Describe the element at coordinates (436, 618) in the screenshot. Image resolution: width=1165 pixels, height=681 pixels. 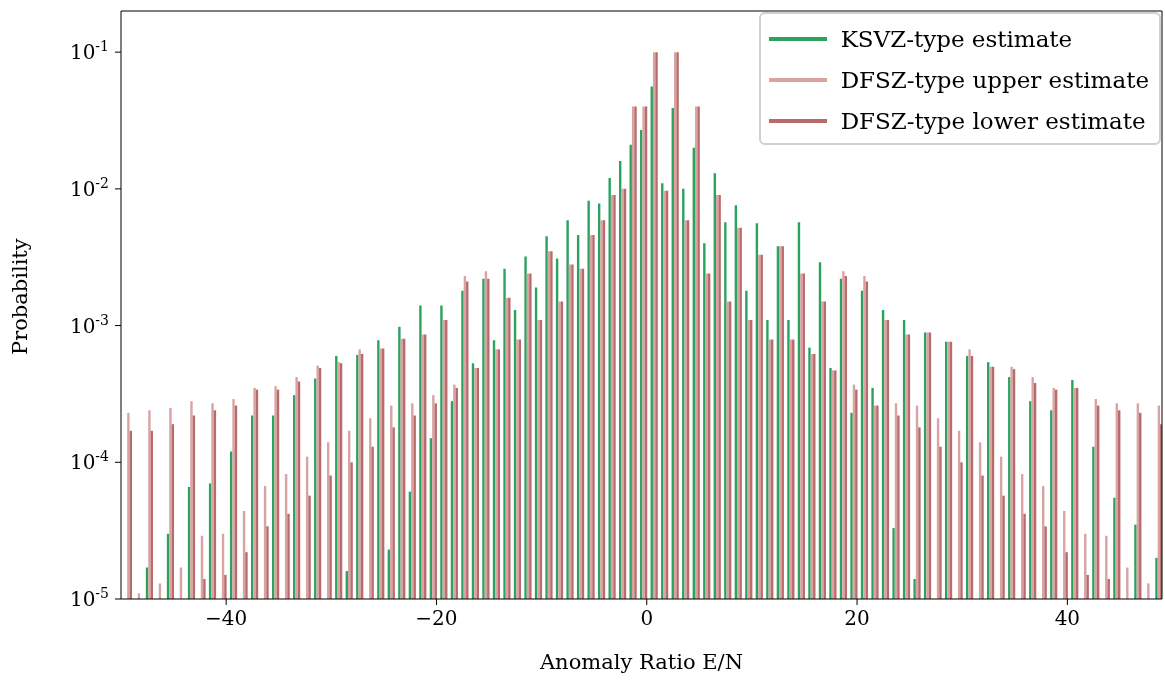
I see `x-tick-label: −20` at that location.